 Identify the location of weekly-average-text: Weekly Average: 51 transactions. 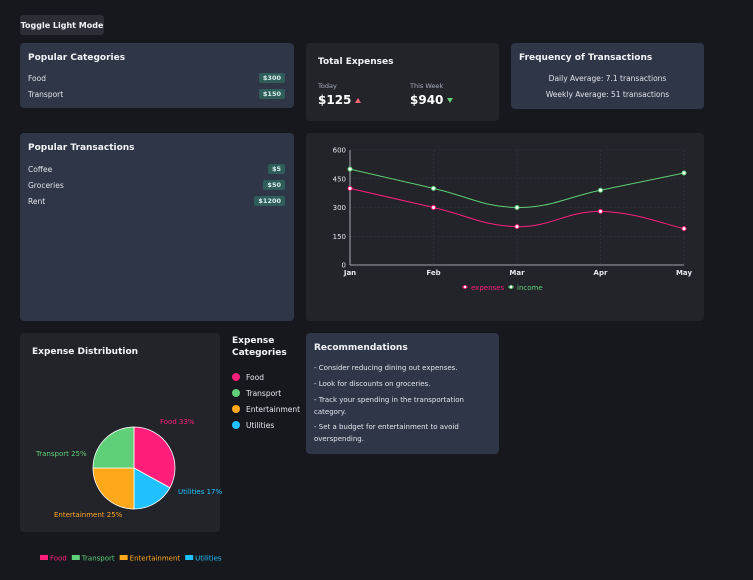
(607, 94).